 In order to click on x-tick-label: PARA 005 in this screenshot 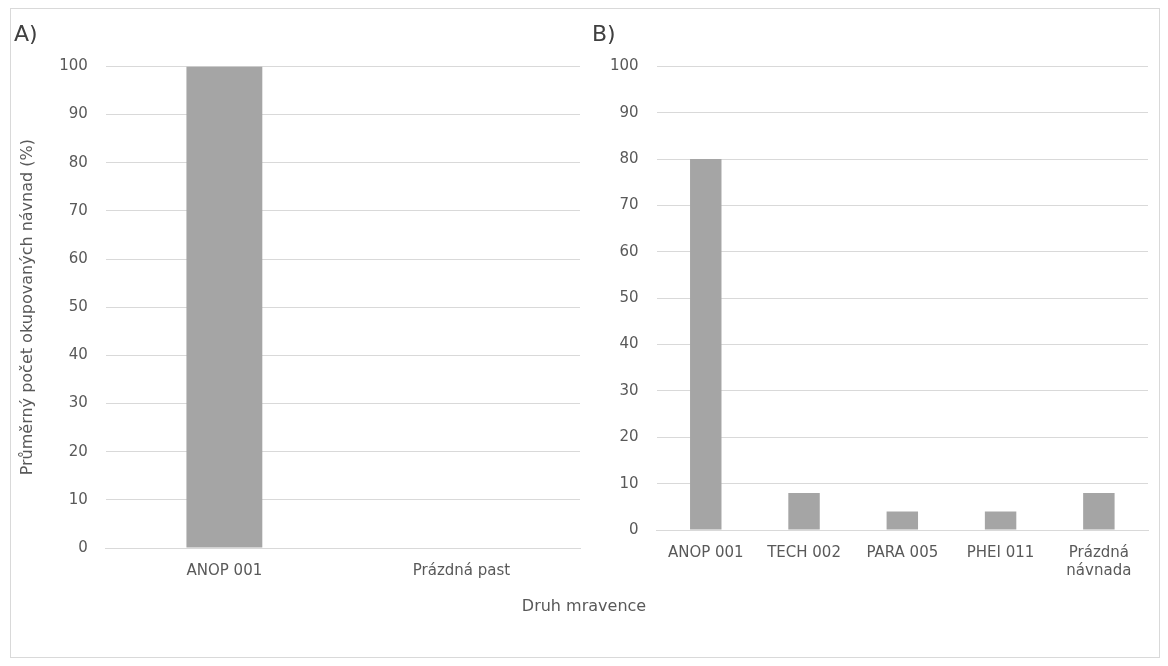, I will do `click(902, 551)`.